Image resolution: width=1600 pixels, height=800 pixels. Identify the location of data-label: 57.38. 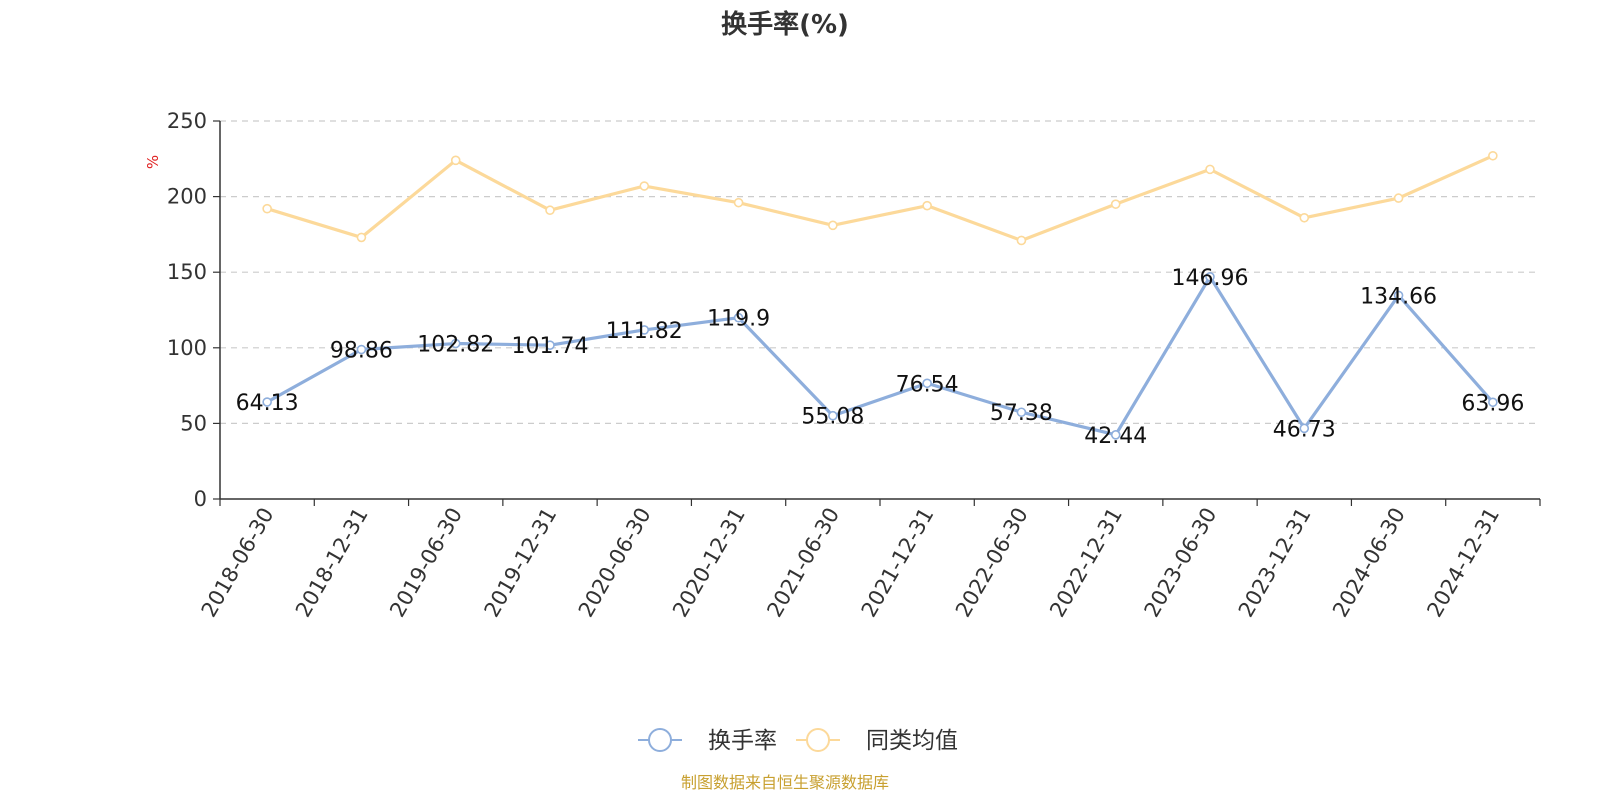
(1021, 413).